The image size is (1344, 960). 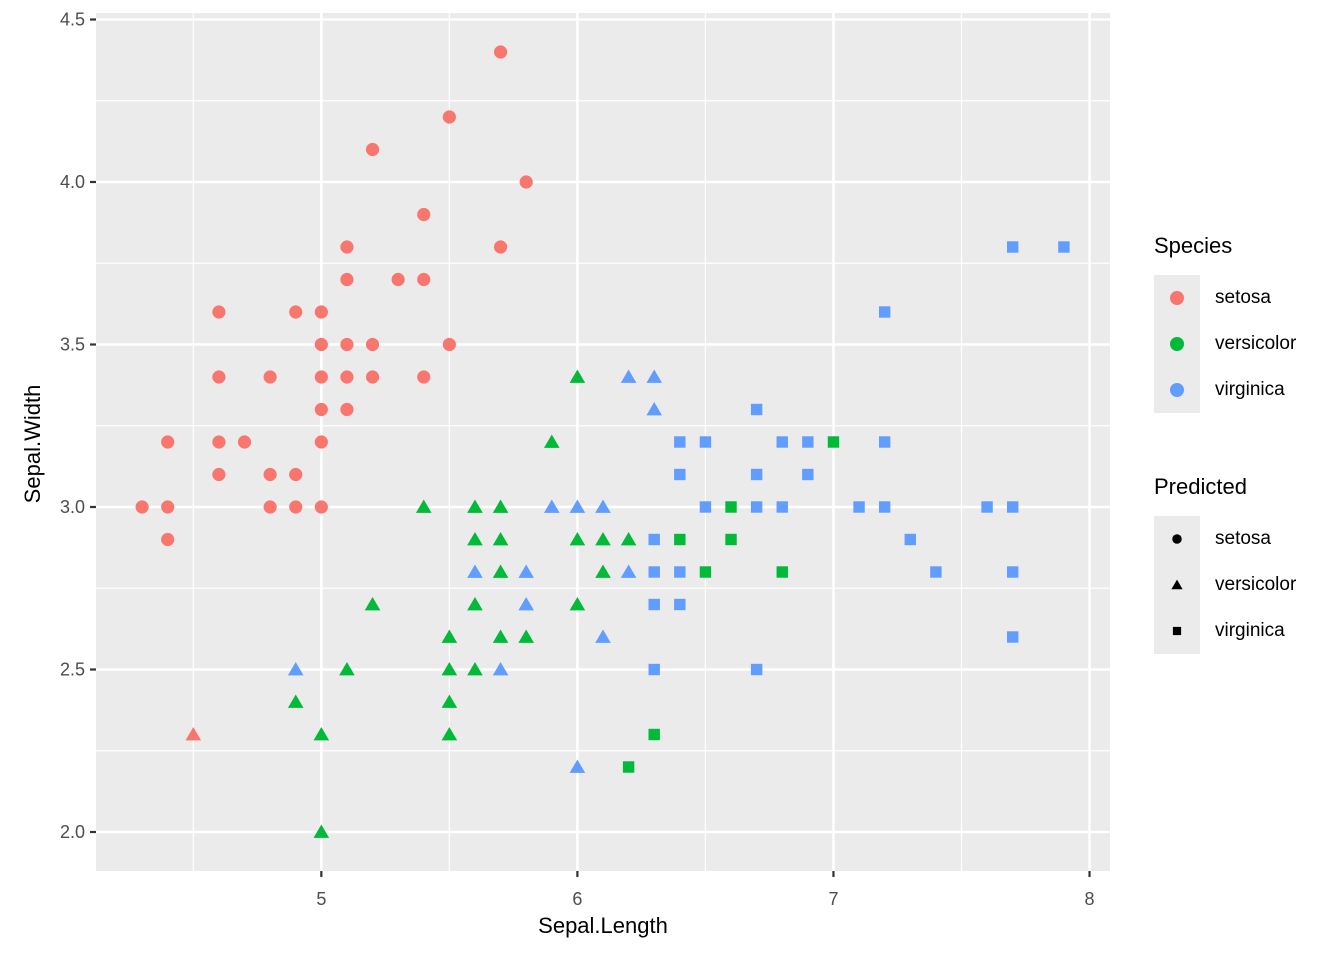 What do you see at coordinates (1193, 245) in the screenshot?
I see `legend-species-title: Species` at bounding box center [1193, 245].